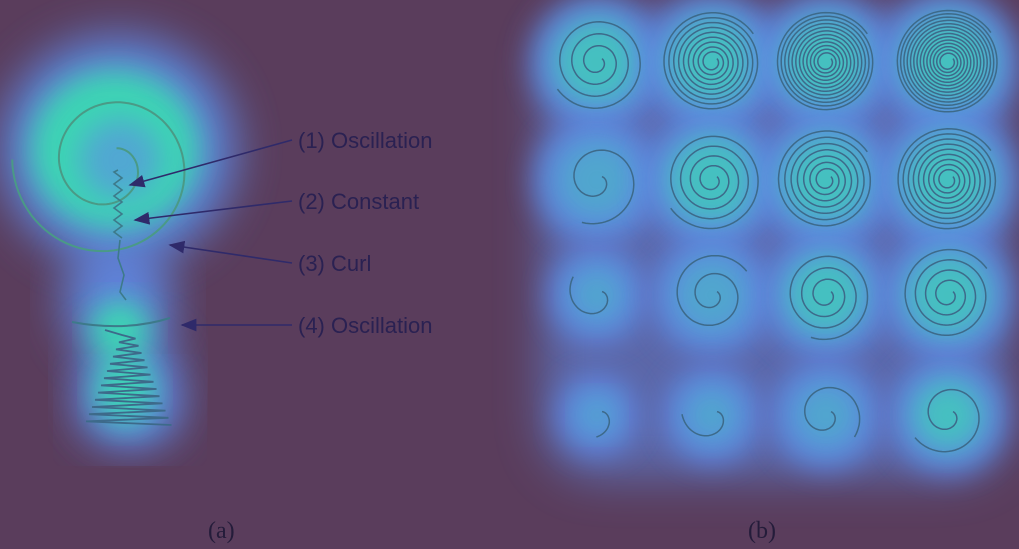  I want to click on oscillation-stroke-4-curve, so click(121, 322).